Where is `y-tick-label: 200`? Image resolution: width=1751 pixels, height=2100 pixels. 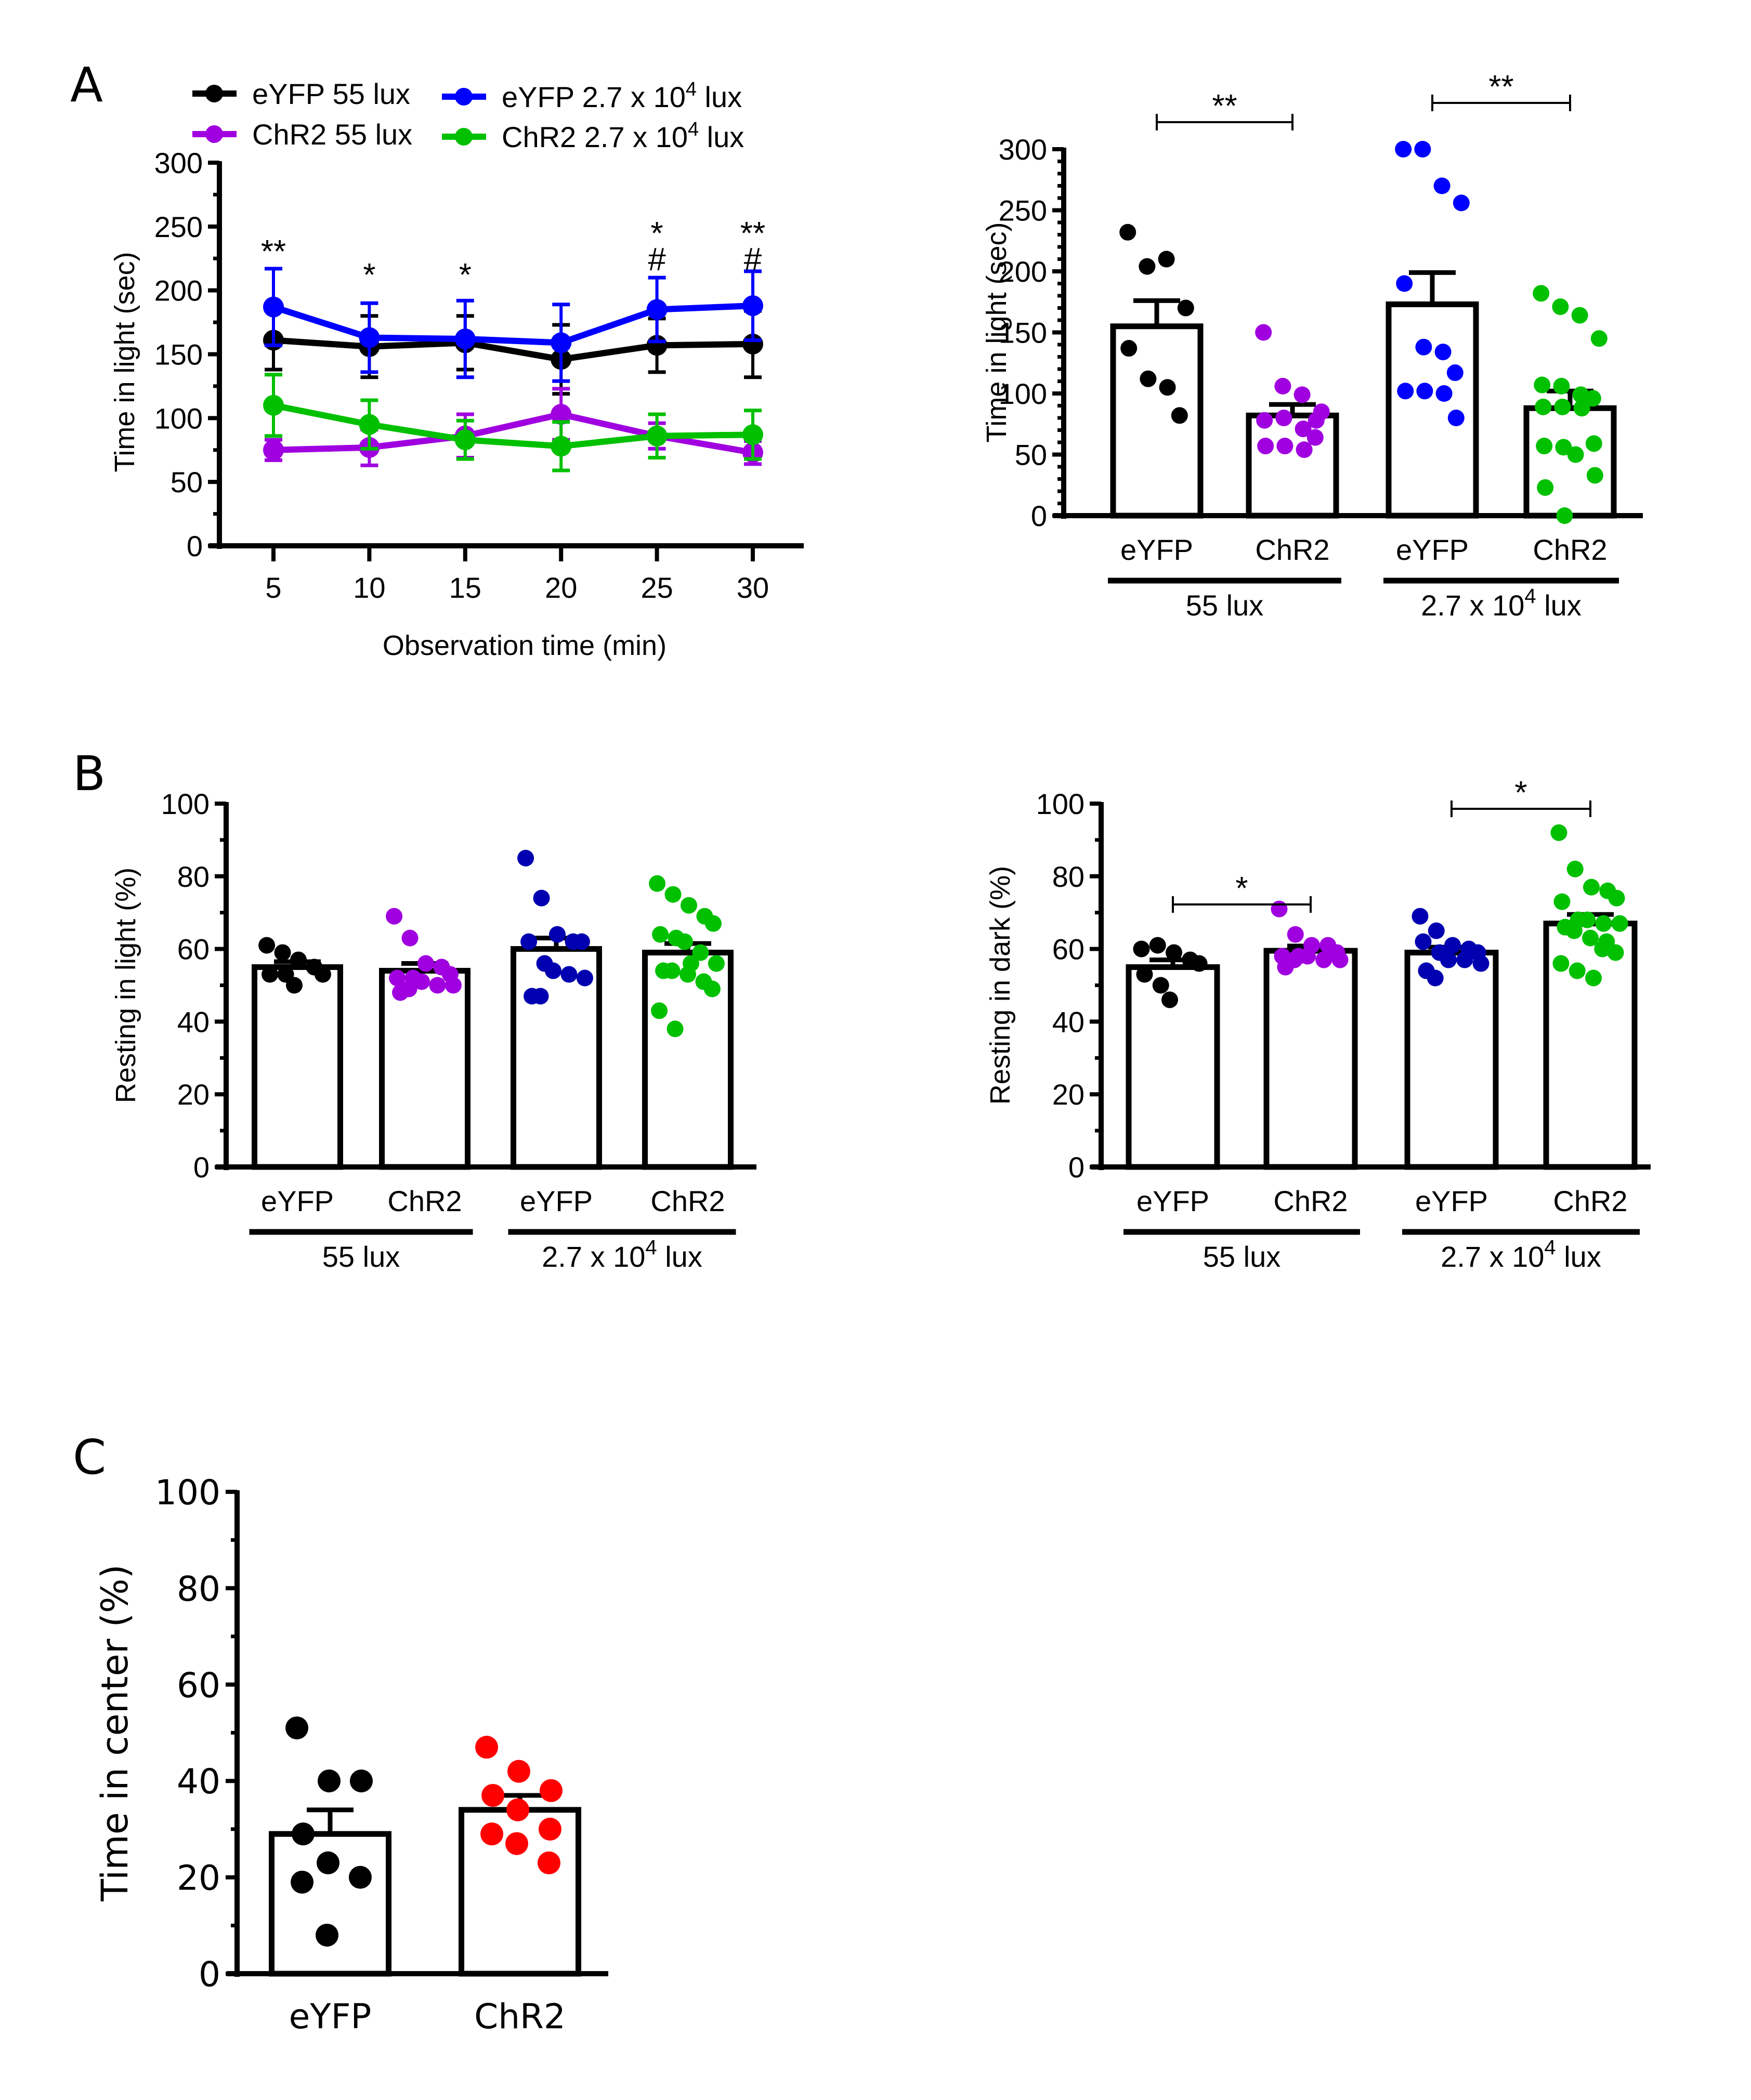 y-tick-label: 200 is located at coordinates (178, 290).